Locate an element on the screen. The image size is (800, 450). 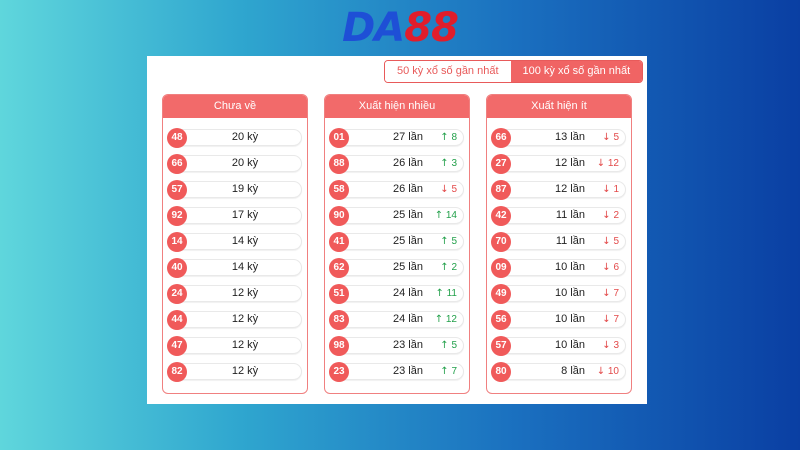
number-badge: 41 is located at coordinates (339, 242).